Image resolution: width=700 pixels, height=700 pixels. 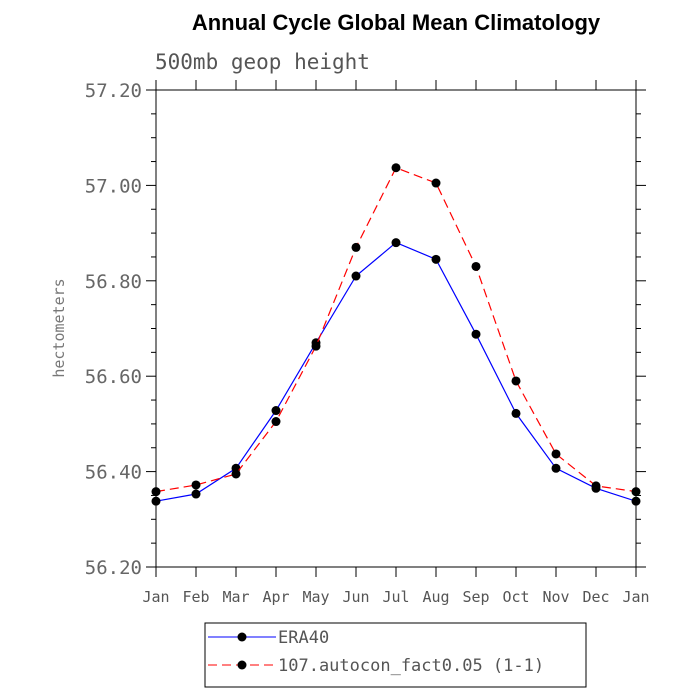 I want to click on x-tick-label: Feb, so click(x=195, y=597).